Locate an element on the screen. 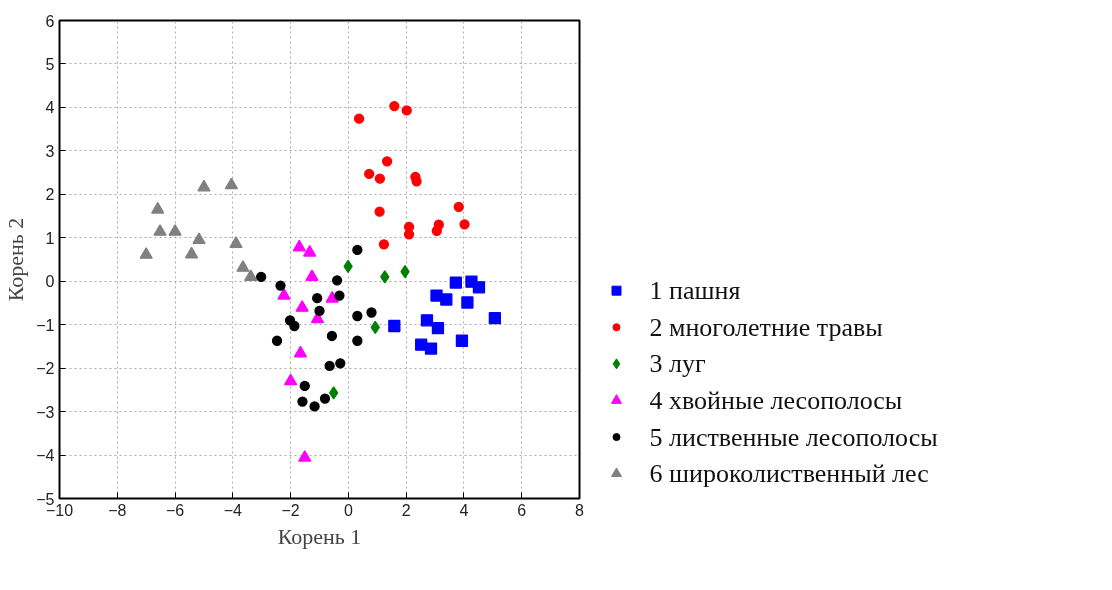 This screenshot has height=590, width=1112. x-tick-label: −6 is located at coordinates (175, 510).